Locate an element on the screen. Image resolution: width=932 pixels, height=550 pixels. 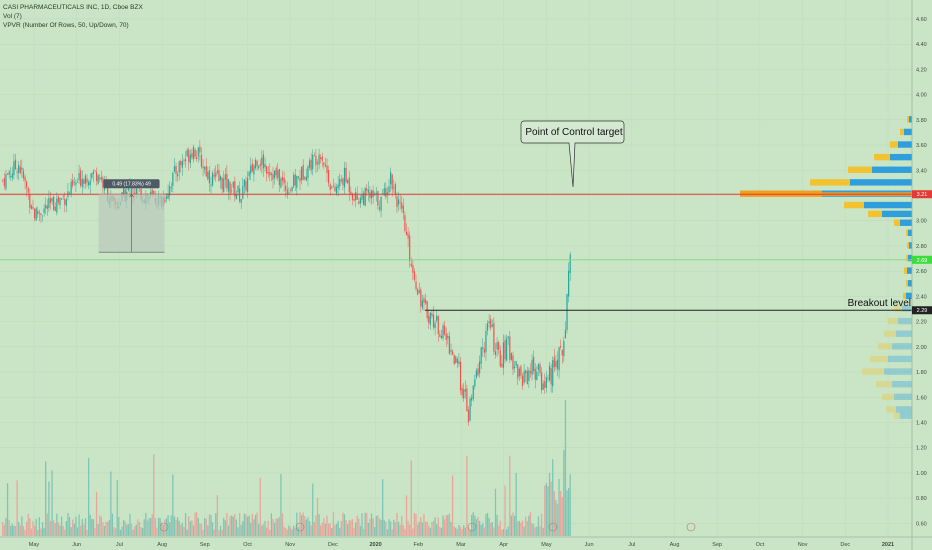
price-tag-current is located at coordinates (922, 259).